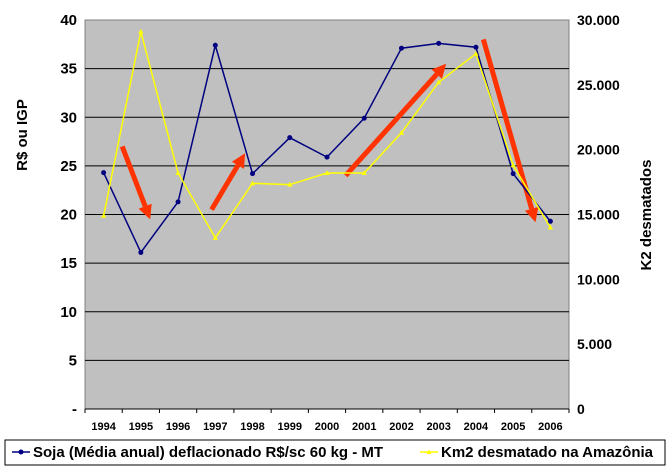  Describe the element at coordinates (598, 20) in the screenshot. I see `y2-tick-label: 30.000` at that location.